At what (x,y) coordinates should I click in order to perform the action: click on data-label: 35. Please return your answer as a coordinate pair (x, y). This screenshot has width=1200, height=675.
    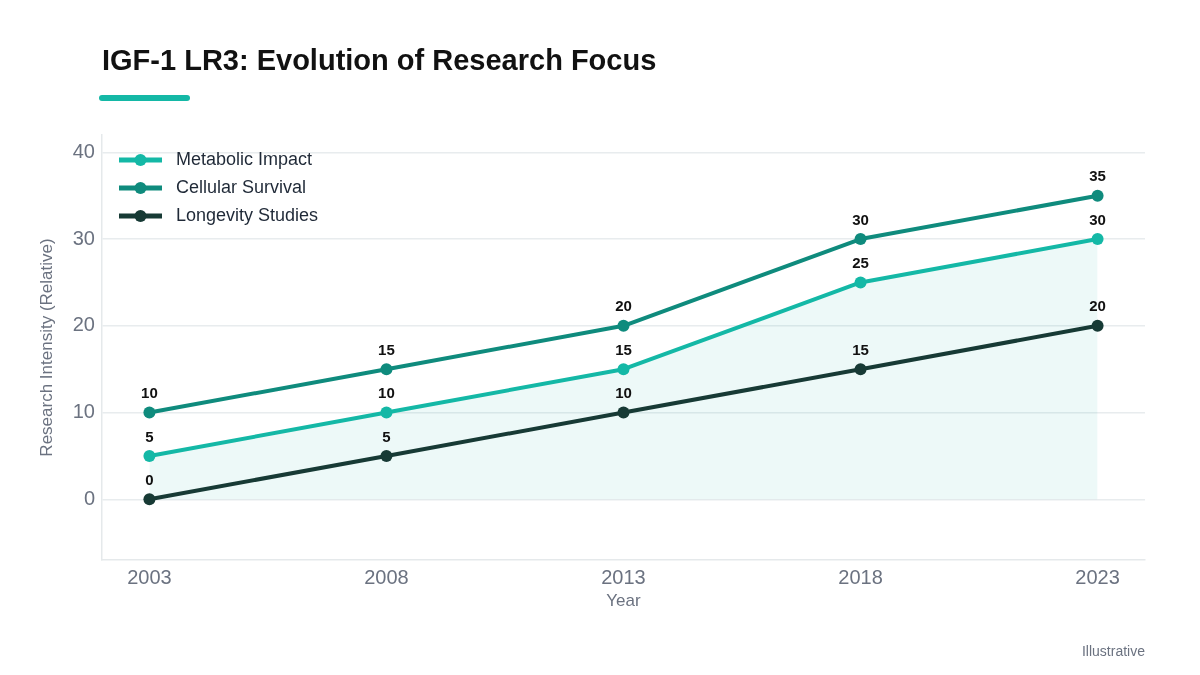
    Looking at the image, I should click on (1097, 176).